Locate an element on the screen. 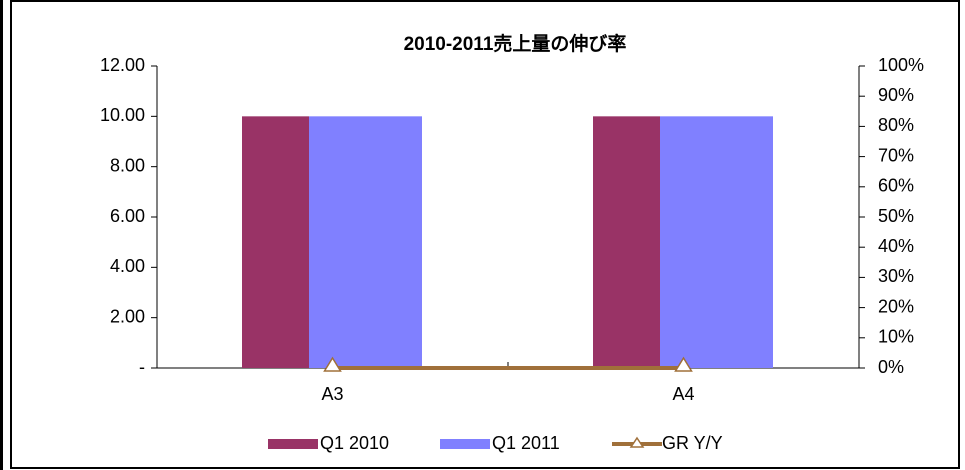  y-tick-label: 12.00 is located at coordinates (122, 65).